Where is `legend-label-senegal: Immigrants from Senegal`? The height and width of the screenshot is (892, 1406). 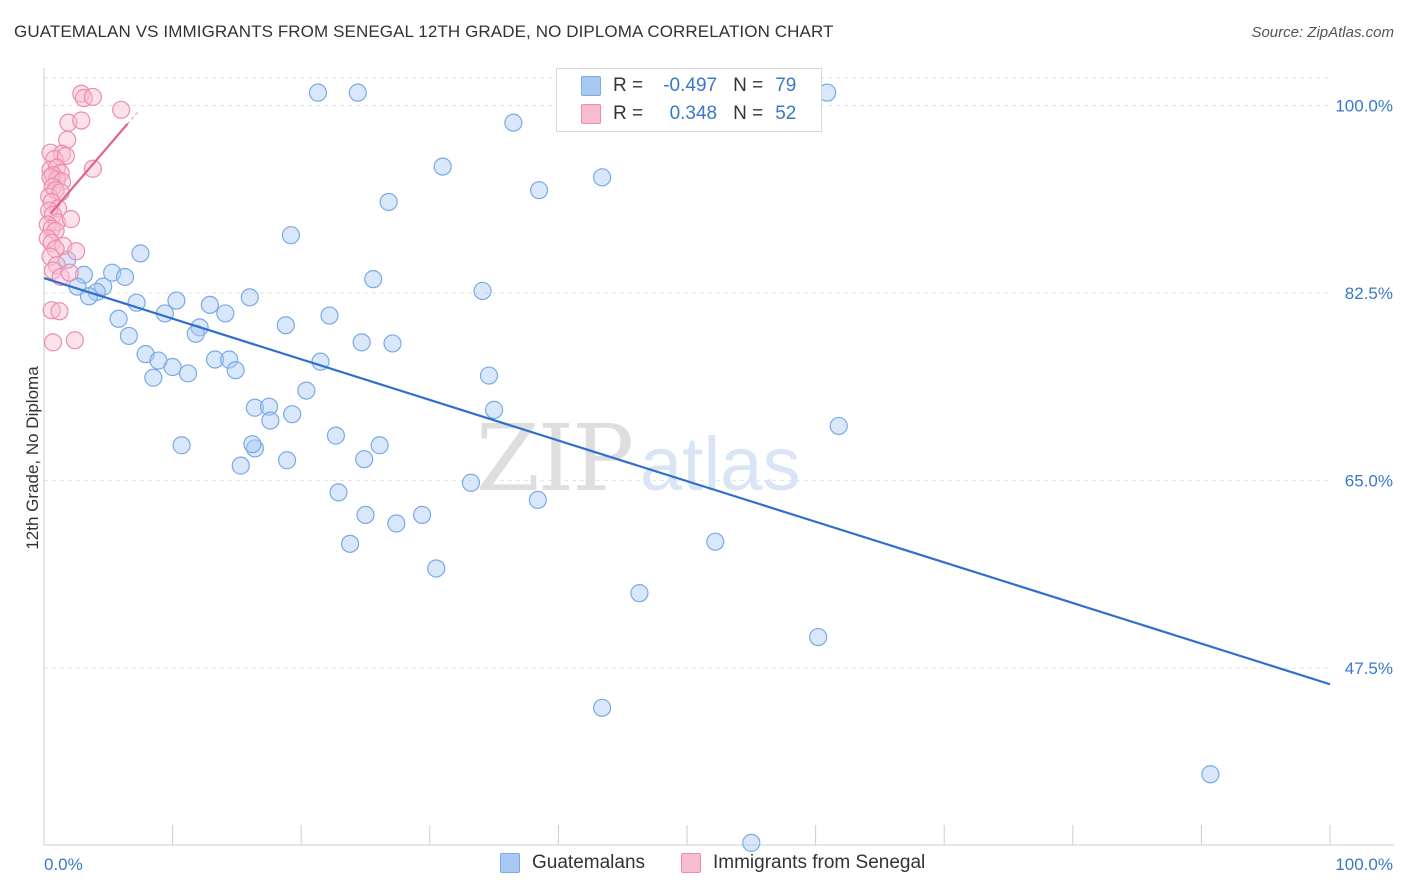
legend-label-senegal: Immigrants from Senegal is located at coordinates (819, 862).